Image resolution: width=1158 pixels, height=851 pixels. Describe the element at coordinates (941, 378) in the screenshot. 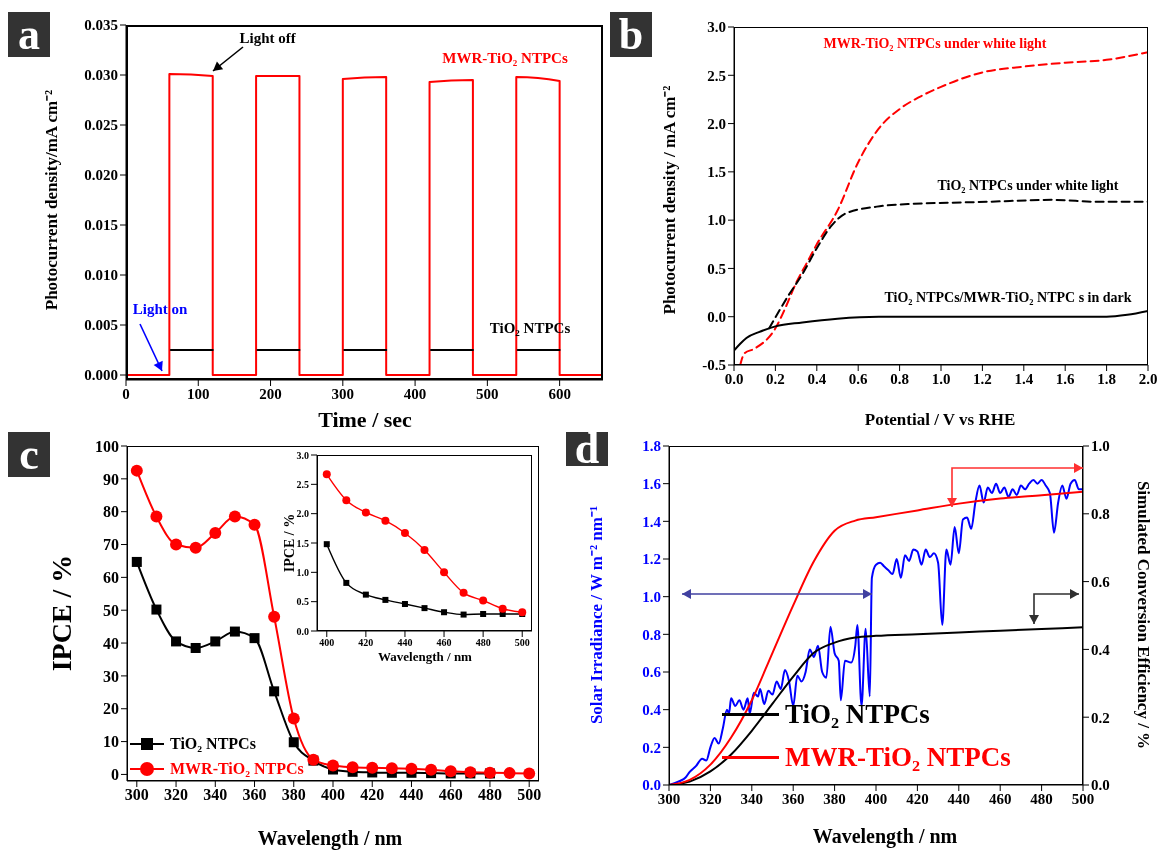

I see `x-tick-label: 1.0` at that location.